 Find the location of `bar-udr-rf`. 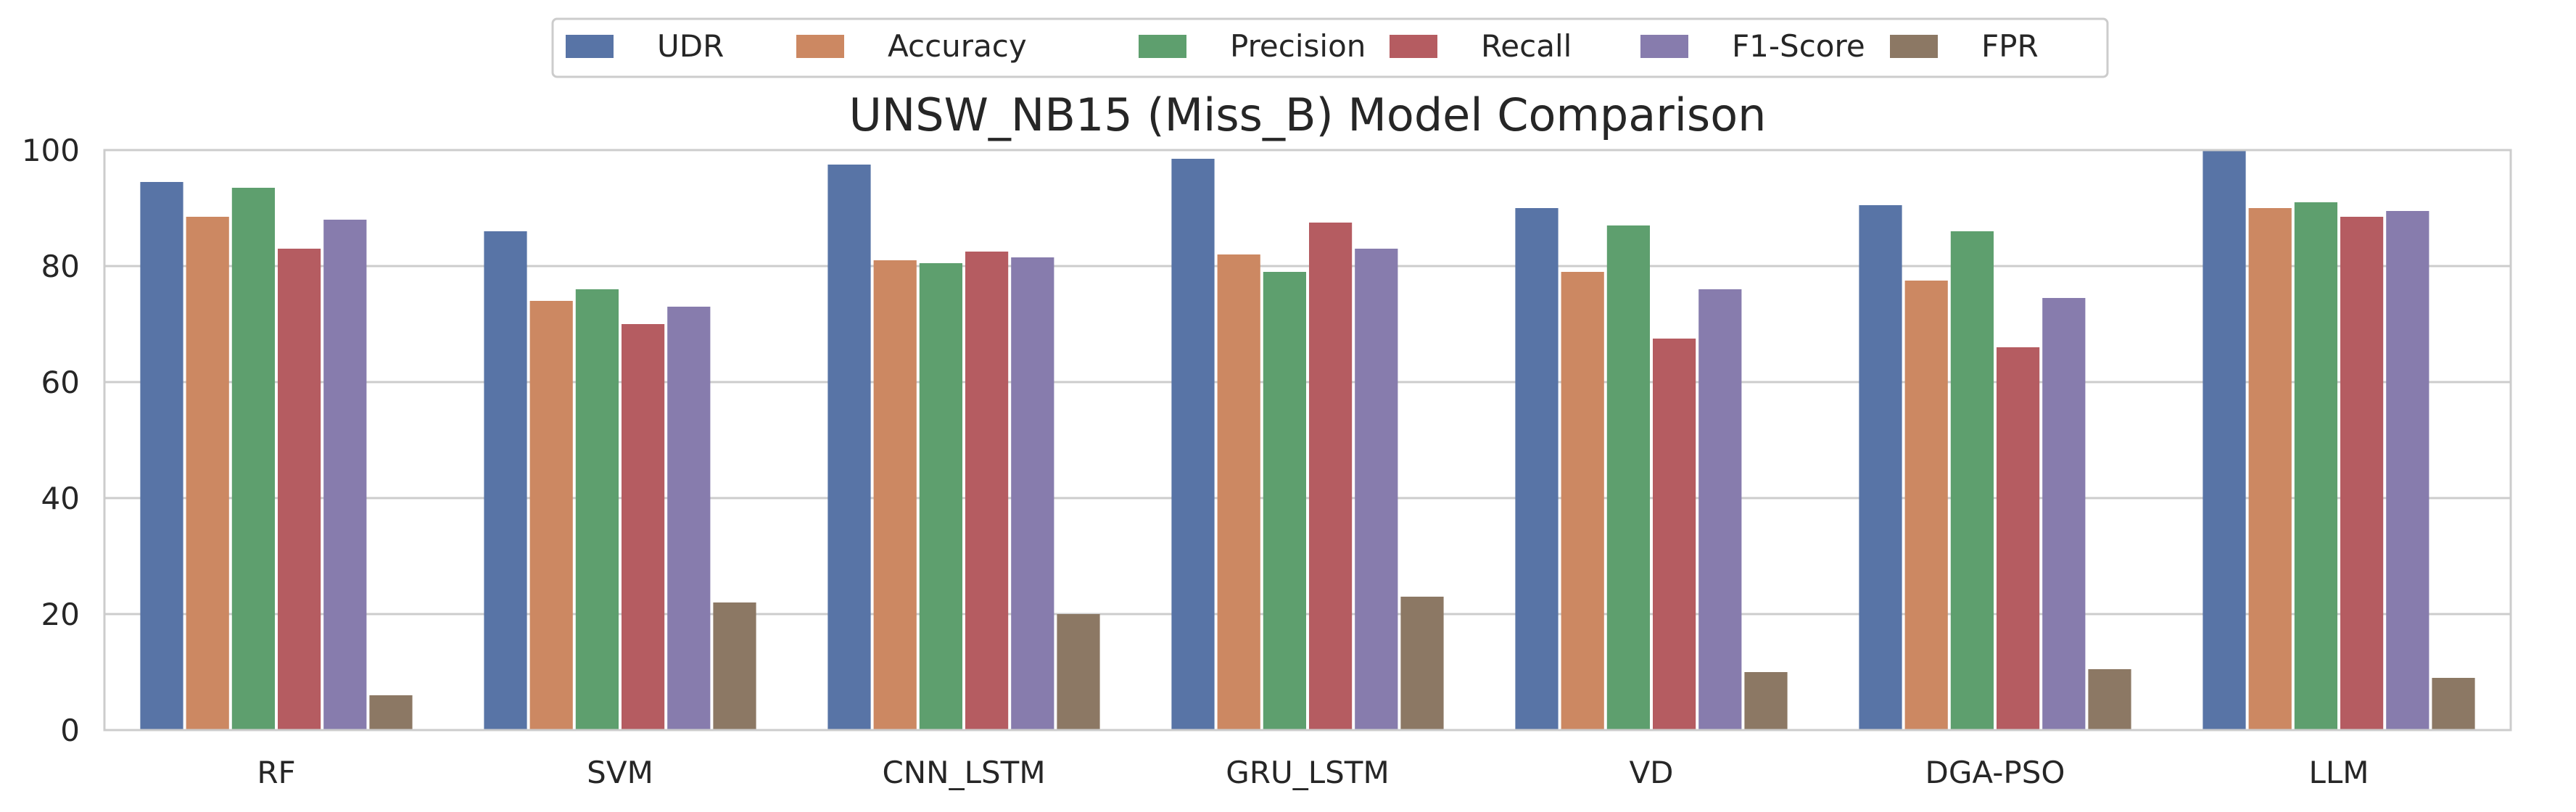

bar-udr-rf is located at coordinates (161, 456).